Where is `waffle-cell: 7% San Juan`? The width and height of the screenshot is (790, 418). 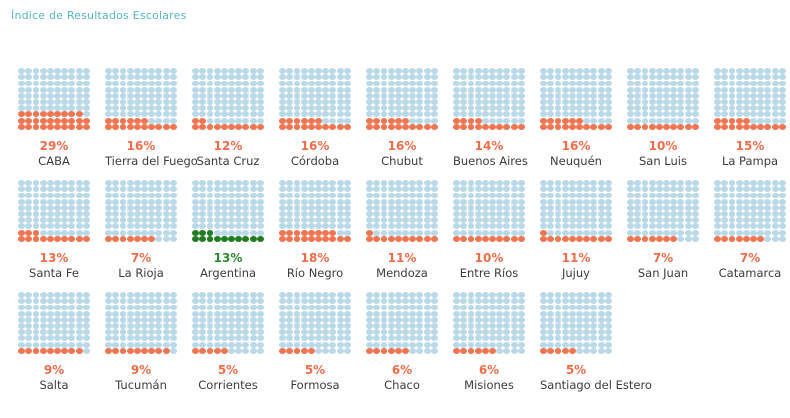 waffle-cell: 7% San Juan is located at coordinates (663, 230).